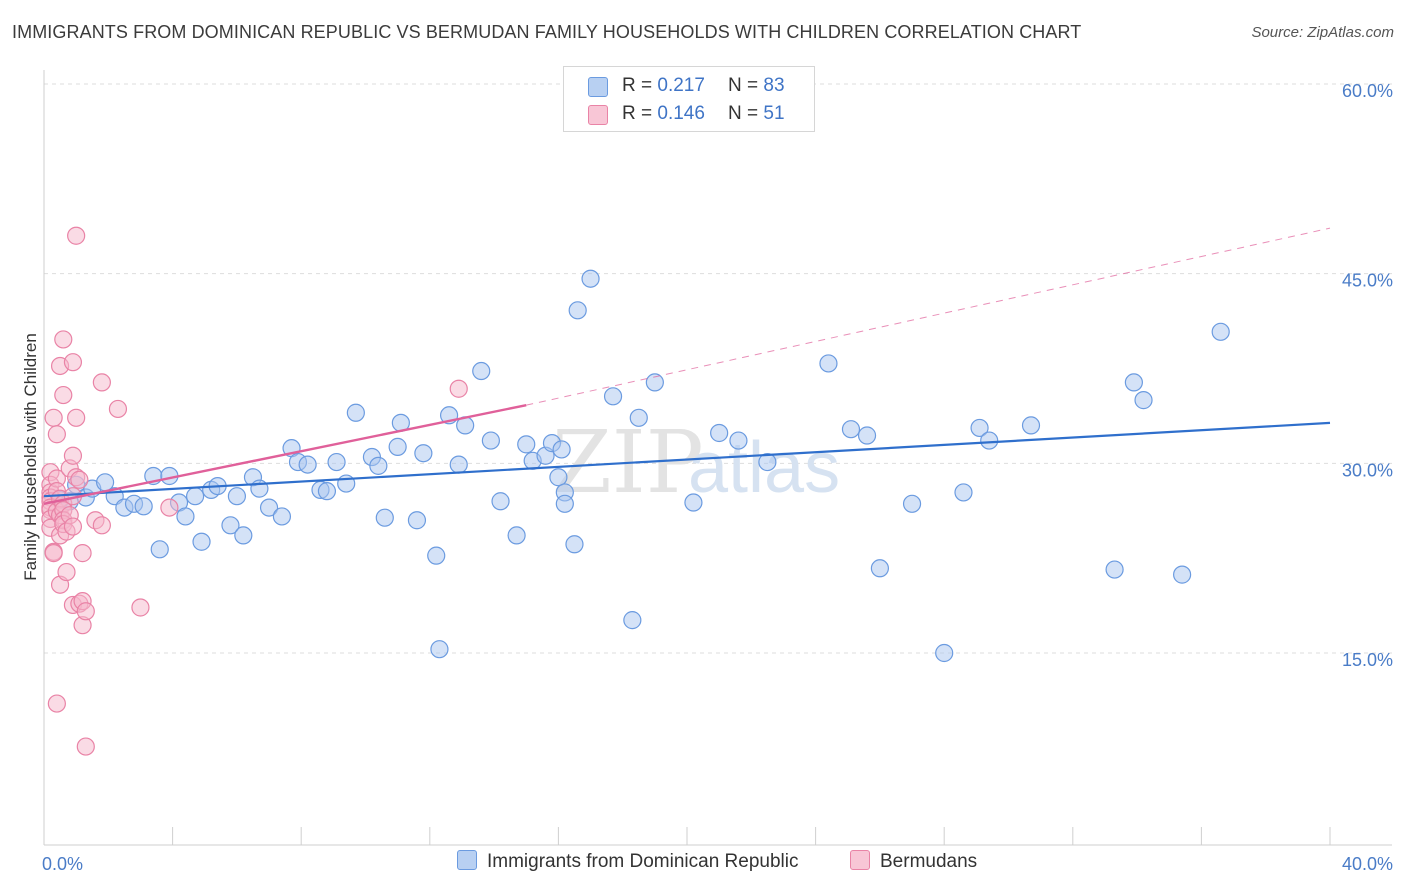 The width and height of the screenshot is (1406, 892). I want to click on y-axis-label: Family Households with Children, so click(30, 457).